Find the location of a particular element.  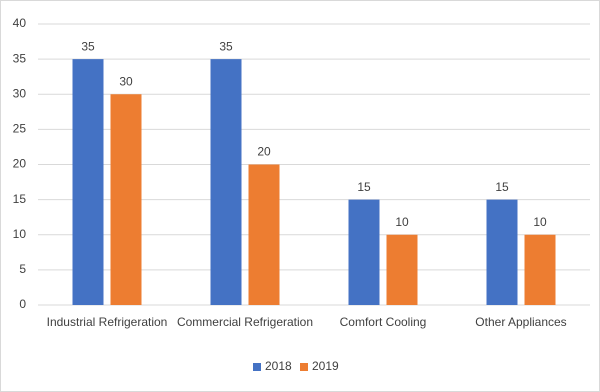

data-label: 20 is located at coordinates (264, 152).